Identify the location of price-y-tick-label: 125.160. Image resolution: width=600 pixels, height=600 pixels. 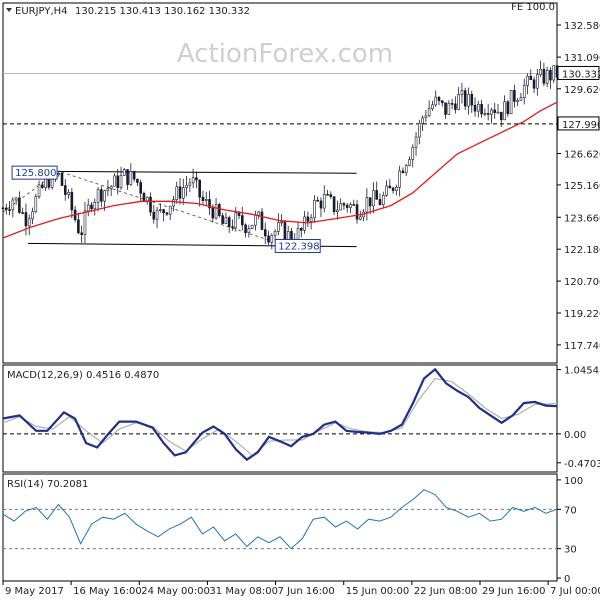
(582, 186).